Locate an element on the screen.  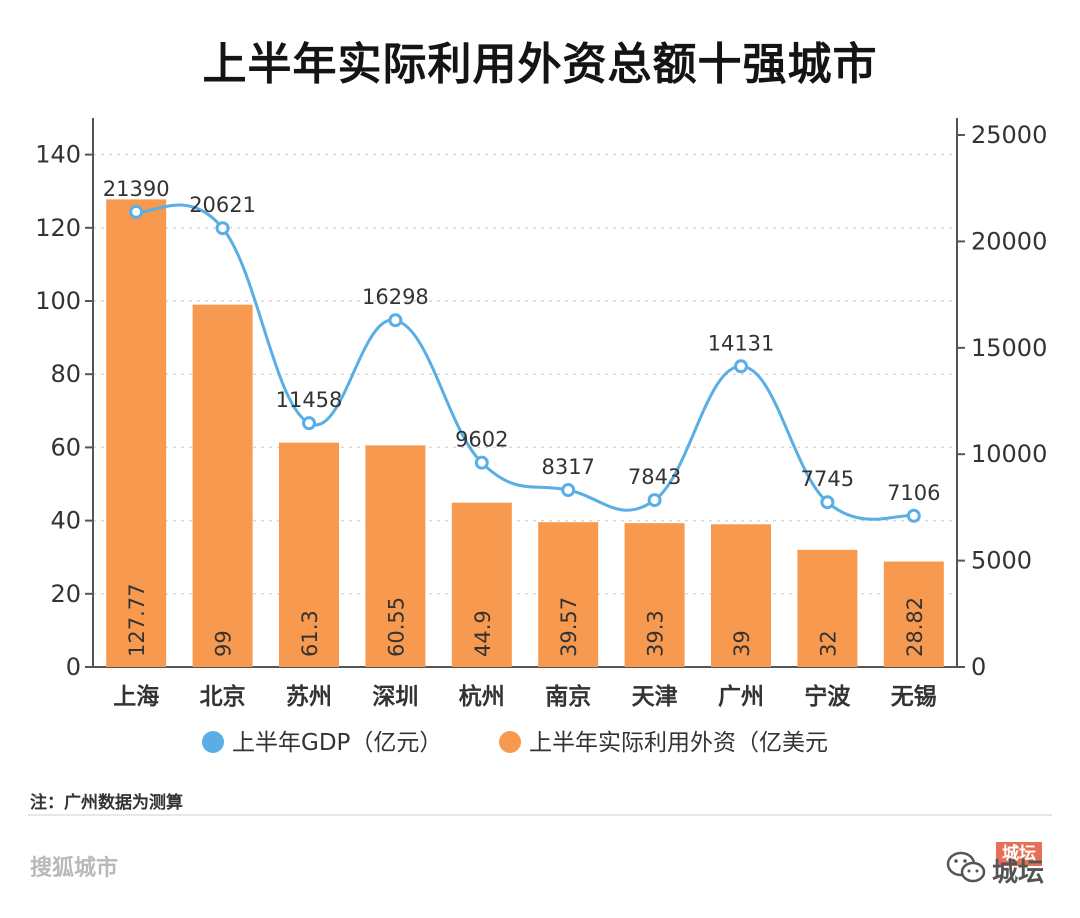
left-axis-tick-label: 140 is located at coordinates (58, 155).